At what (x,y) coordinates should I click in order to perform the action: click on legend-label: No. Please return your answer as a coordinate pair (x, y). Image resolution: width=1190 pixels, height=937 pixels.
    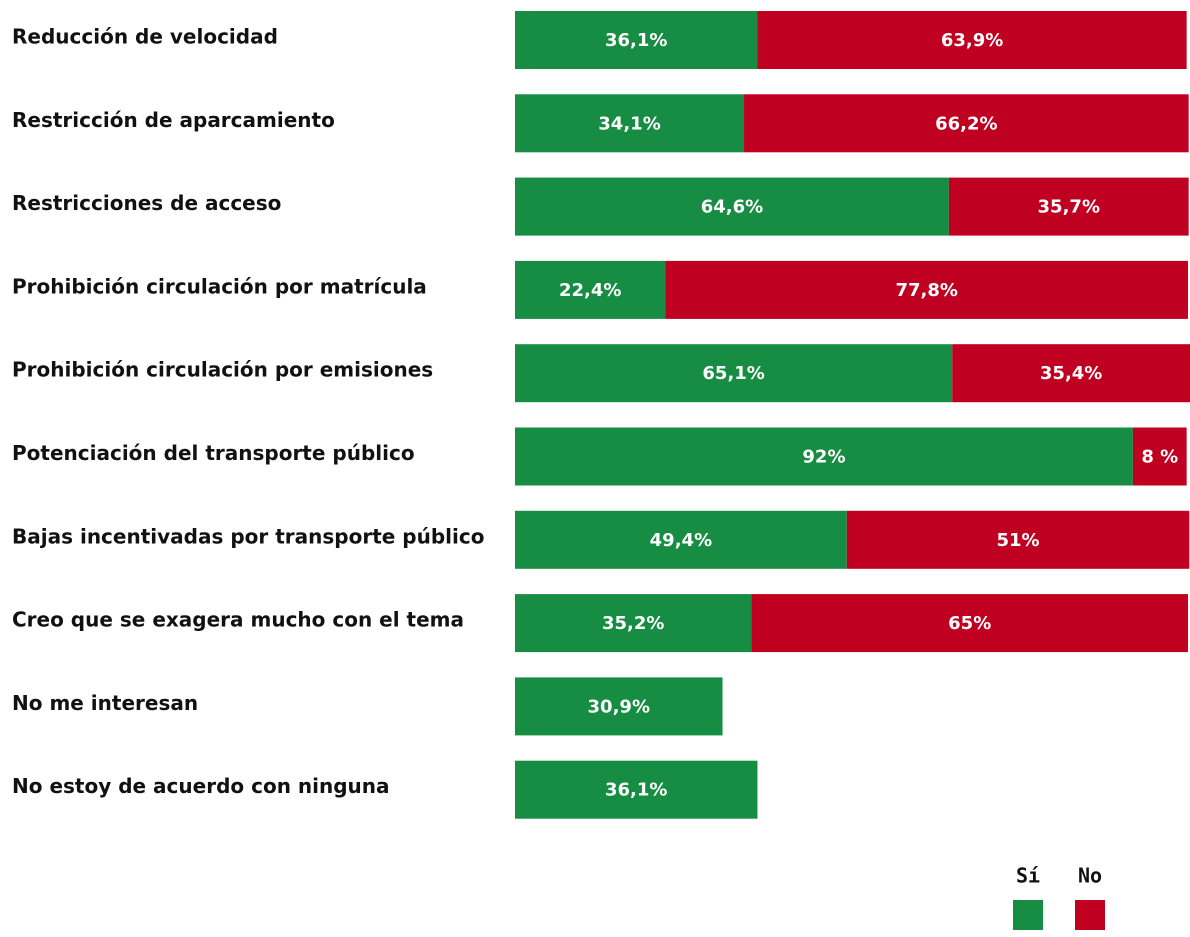
    Looking at the image, I should click on (1090, 876).